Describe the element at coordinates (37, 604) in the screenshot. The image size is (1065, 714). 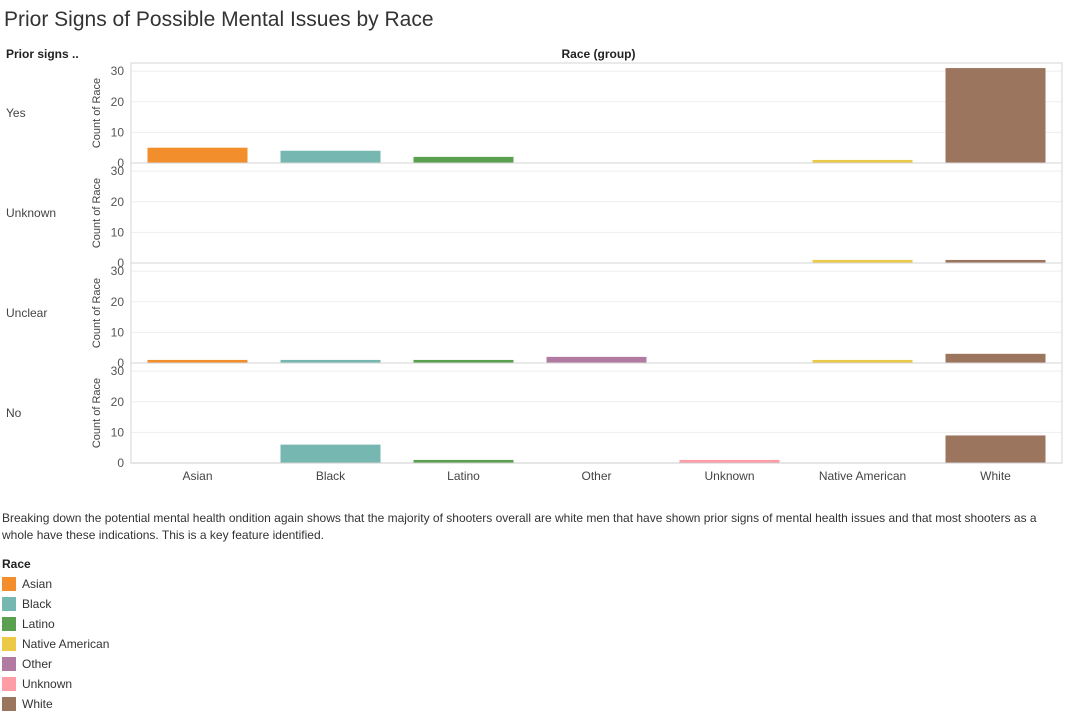
I see `legend-label: Black` at that location.